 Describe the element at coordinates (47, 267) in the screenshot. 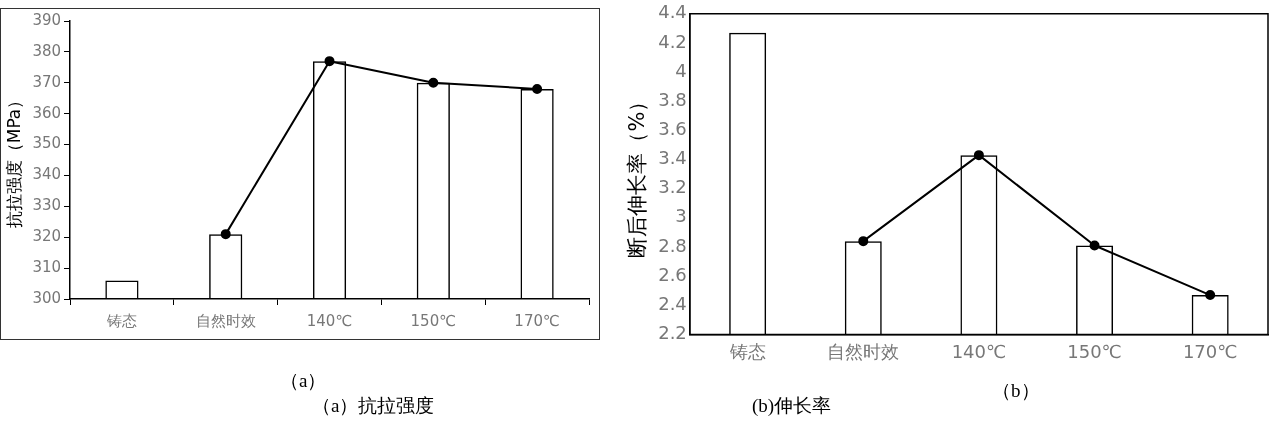

I see `y-tick-label: 310` at that location.